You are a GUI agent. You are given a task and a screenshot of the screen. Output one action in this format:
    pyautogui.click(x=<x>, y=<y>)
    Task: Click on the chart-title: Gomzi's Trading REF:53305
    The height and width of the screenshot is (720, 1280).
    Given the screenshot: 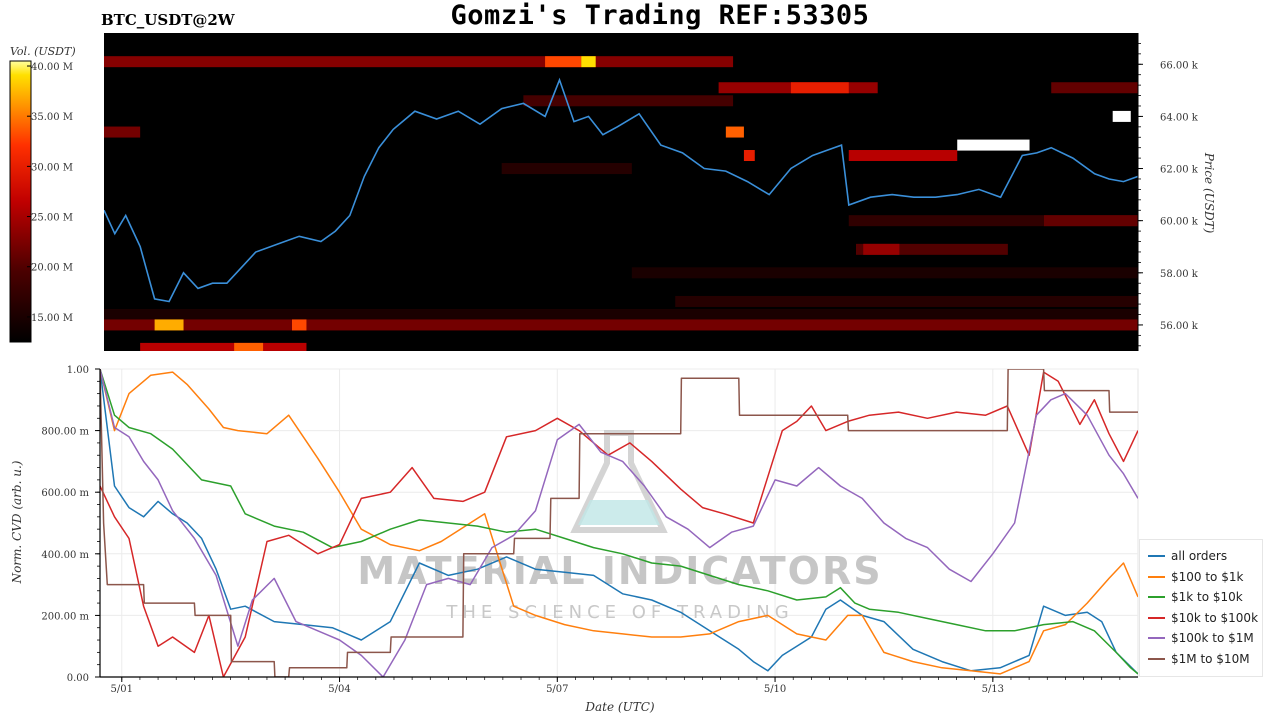 What is the action you would take?
    pyautogui.click(x=660, y=15)
    